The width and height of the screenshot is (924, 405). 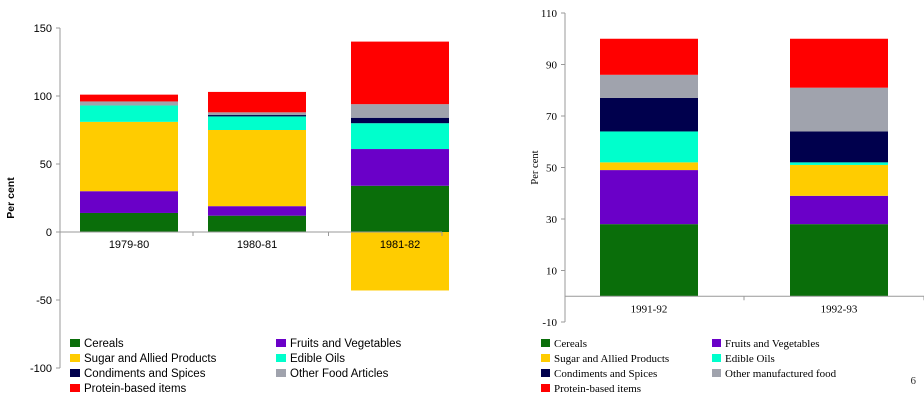 I want to click on y-tick-label: 10, so click(x=552, y=272).